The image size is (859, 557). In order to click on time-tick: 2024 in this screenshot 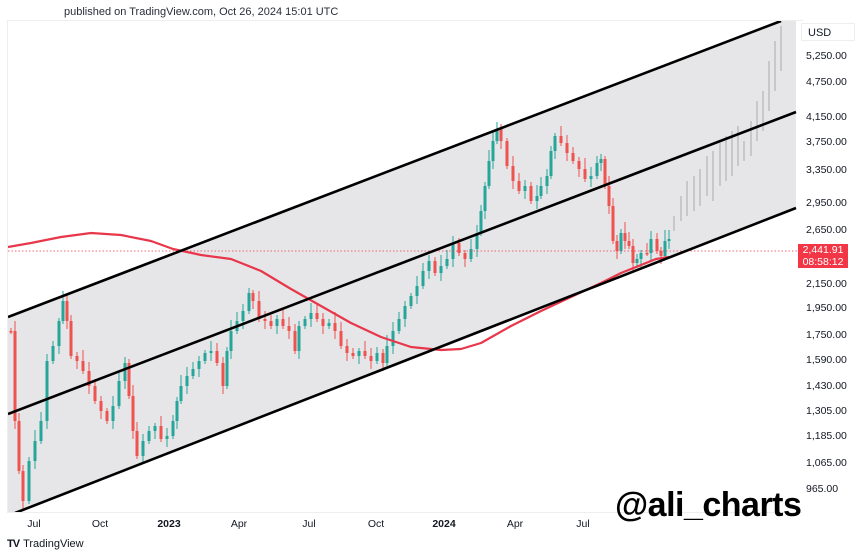, I will do `click(444, 524)`.